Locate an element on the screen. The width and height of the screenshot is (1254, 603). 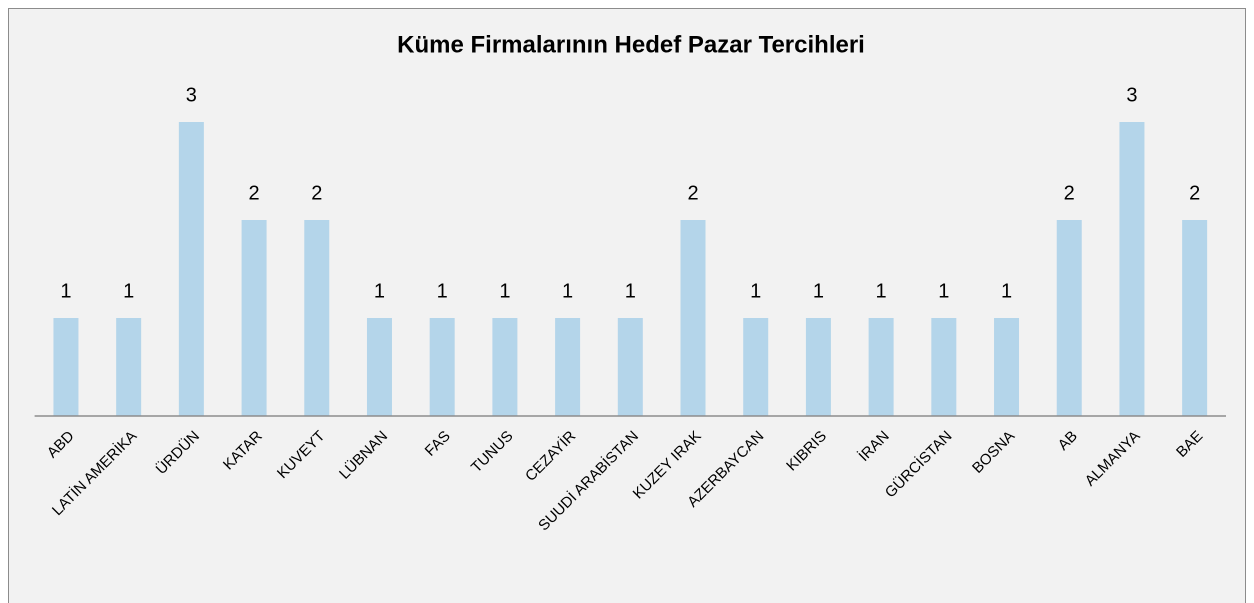
chart-title: Küme Firmalarının Hedef Pazar Tercihleri is located at coordinates (631, 44).